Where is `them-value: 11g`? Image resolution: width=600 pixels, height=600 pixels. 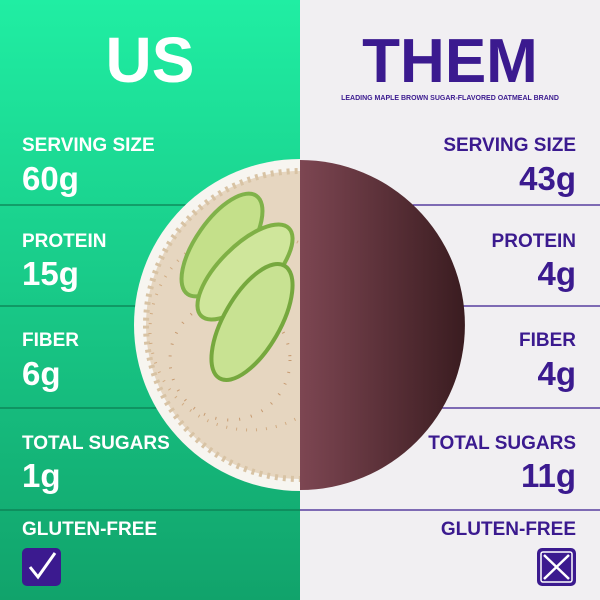 them-value: 11g is located at coordinates (548, 475).